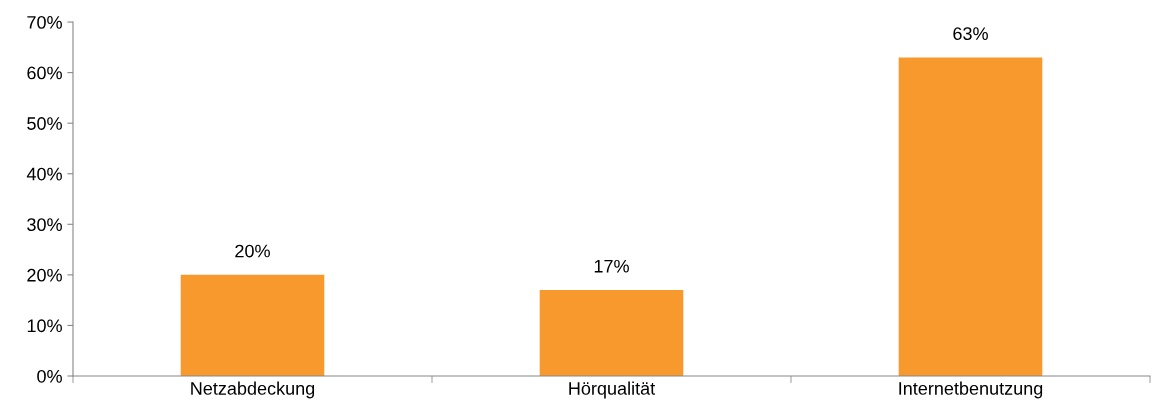  What do you see at coordinates (971, 390) in the screenshot?
I see `x-tick-label: Internetbenutzung` at bounding box center [971, 390].